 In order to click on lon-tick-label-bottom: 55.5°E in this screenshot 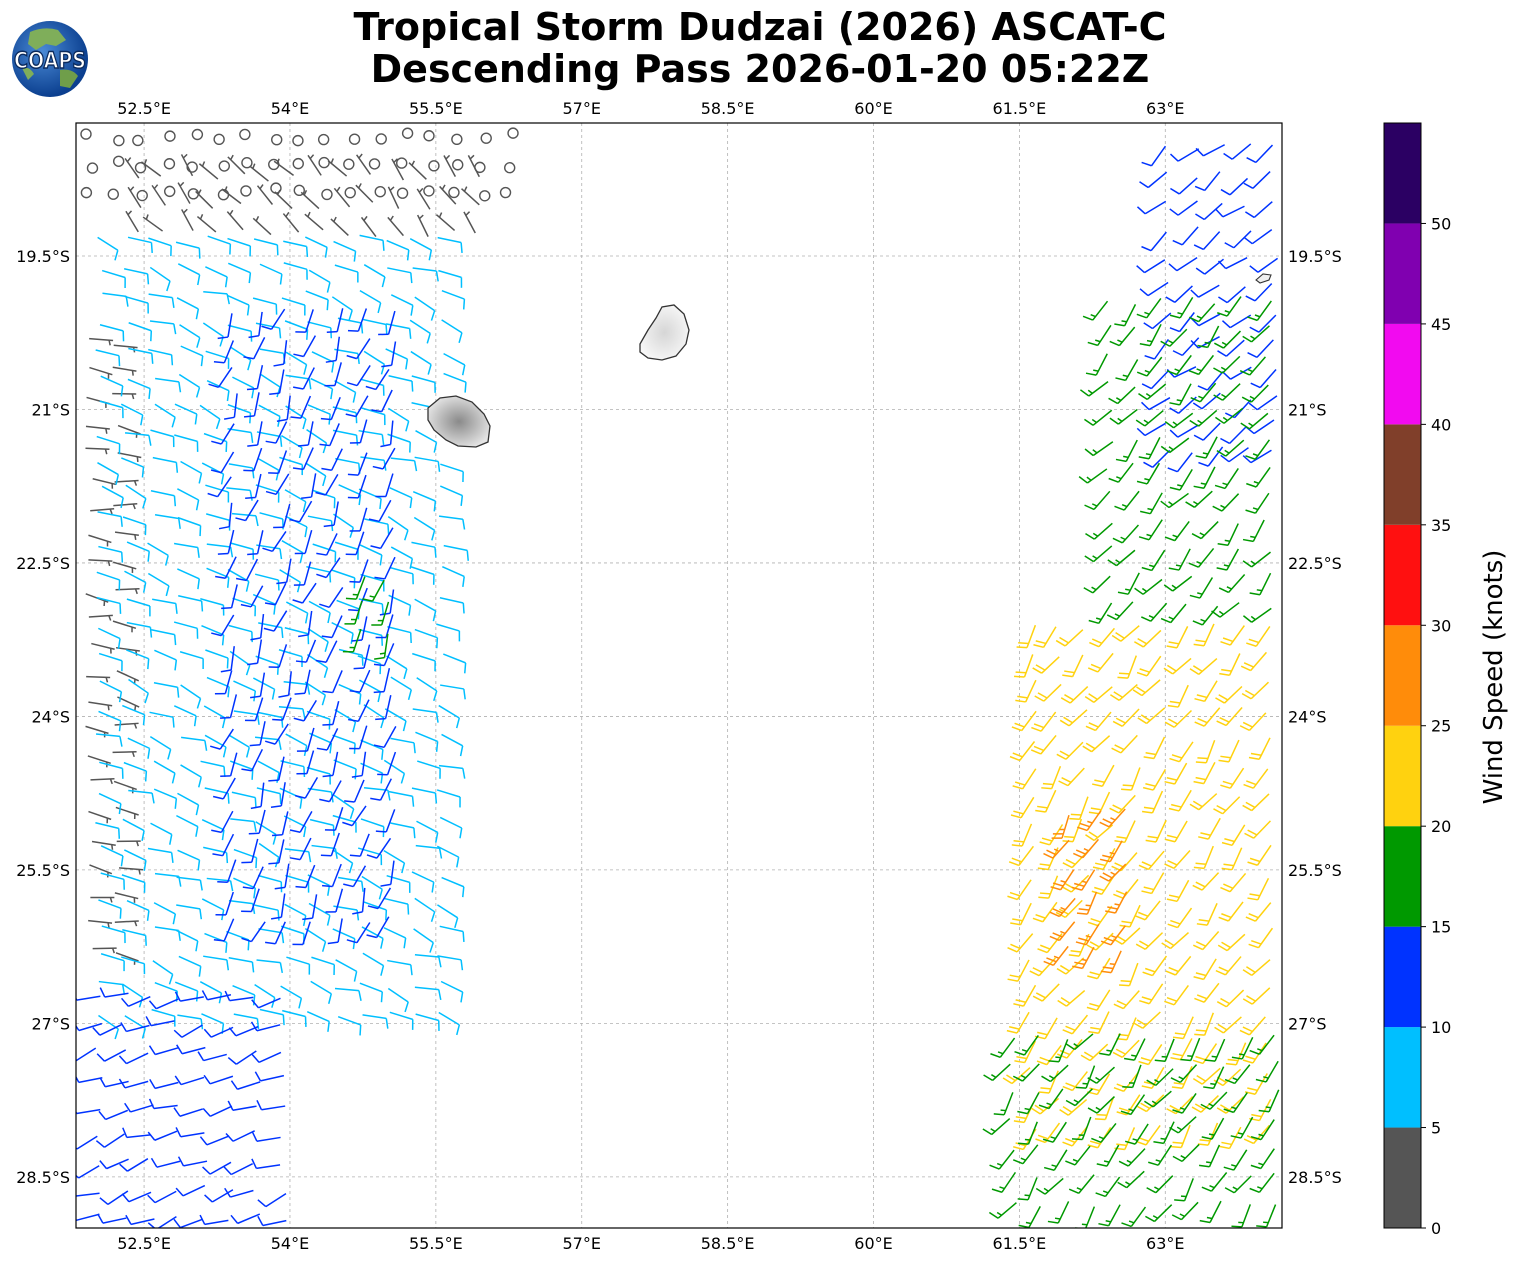, I will do `click(436, 1243)`.